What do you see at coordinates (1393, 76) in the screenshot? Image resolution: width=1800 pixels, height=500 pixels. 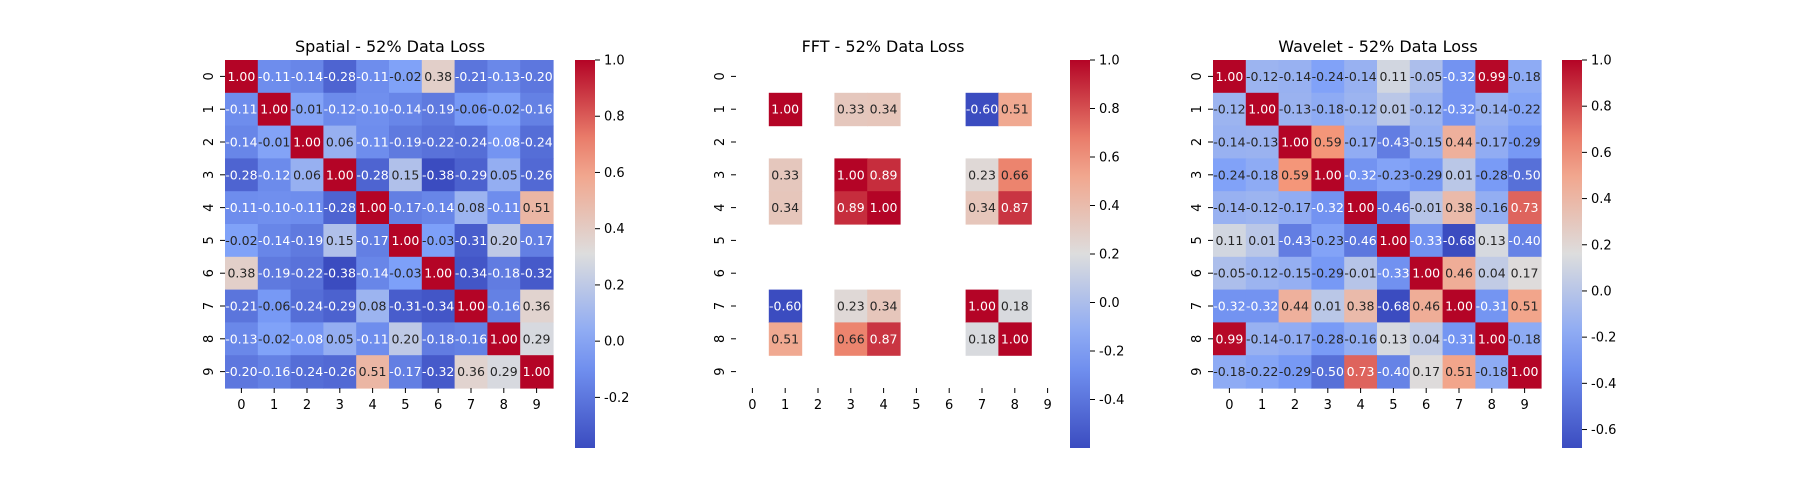 I see `cell-value-label: 0.11` at bounding box center [1393, 76].